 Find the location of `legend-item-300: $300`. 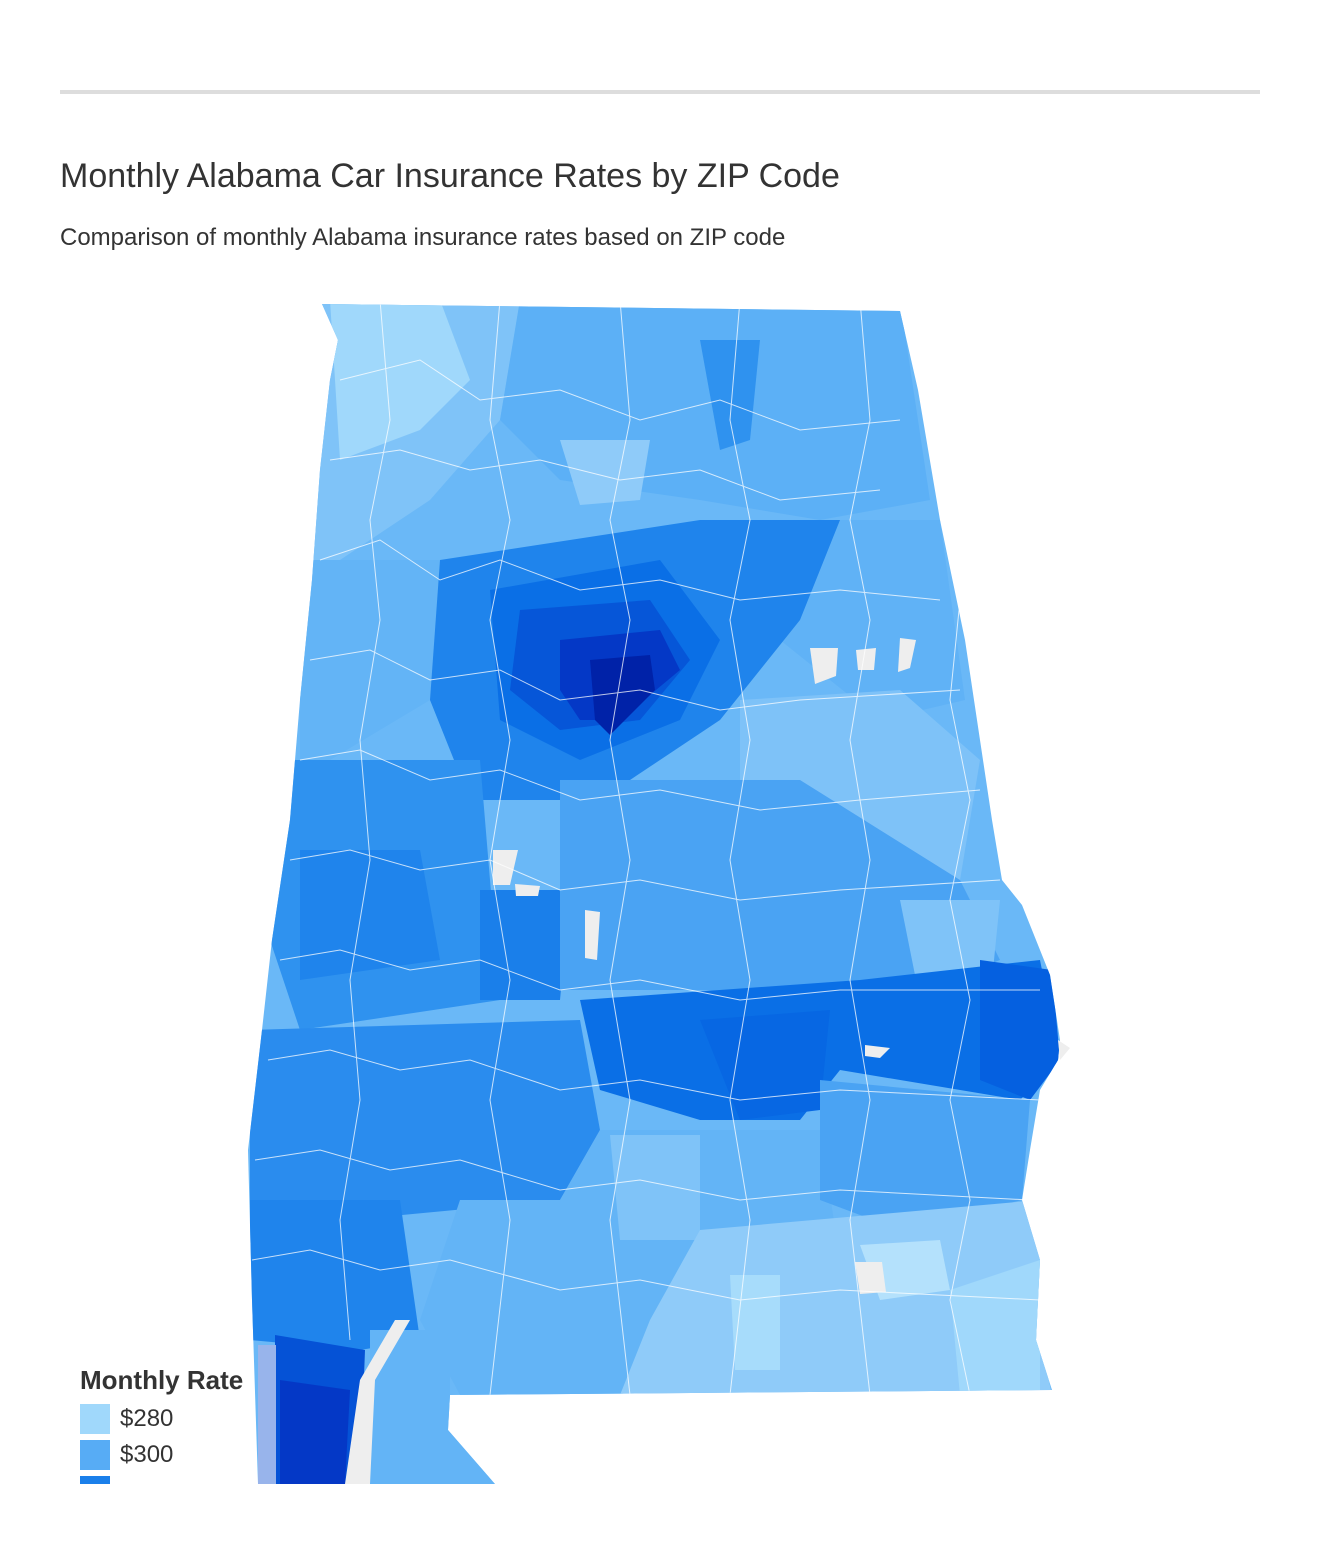

legend-item-300: $300 is located at coordinates (170, 1455).